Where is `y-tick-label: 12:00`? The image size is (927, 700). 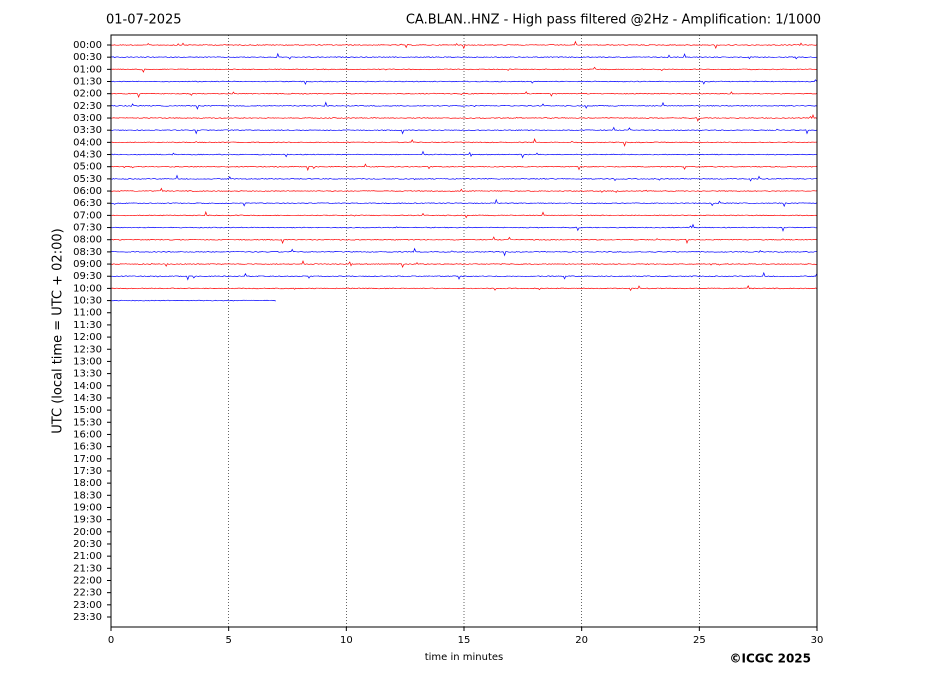
y-tick-label: 12:00 is located at coordinates (87, 337).